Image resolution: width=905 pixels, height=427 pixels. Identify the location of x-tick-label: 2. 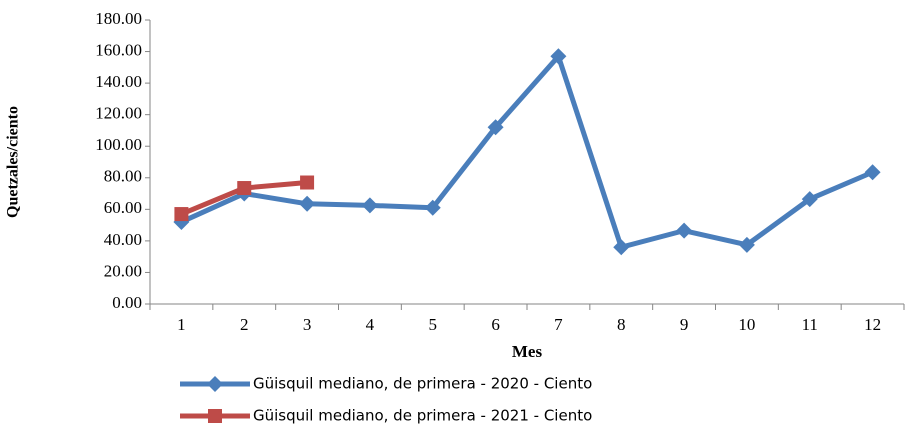
(244, 324).